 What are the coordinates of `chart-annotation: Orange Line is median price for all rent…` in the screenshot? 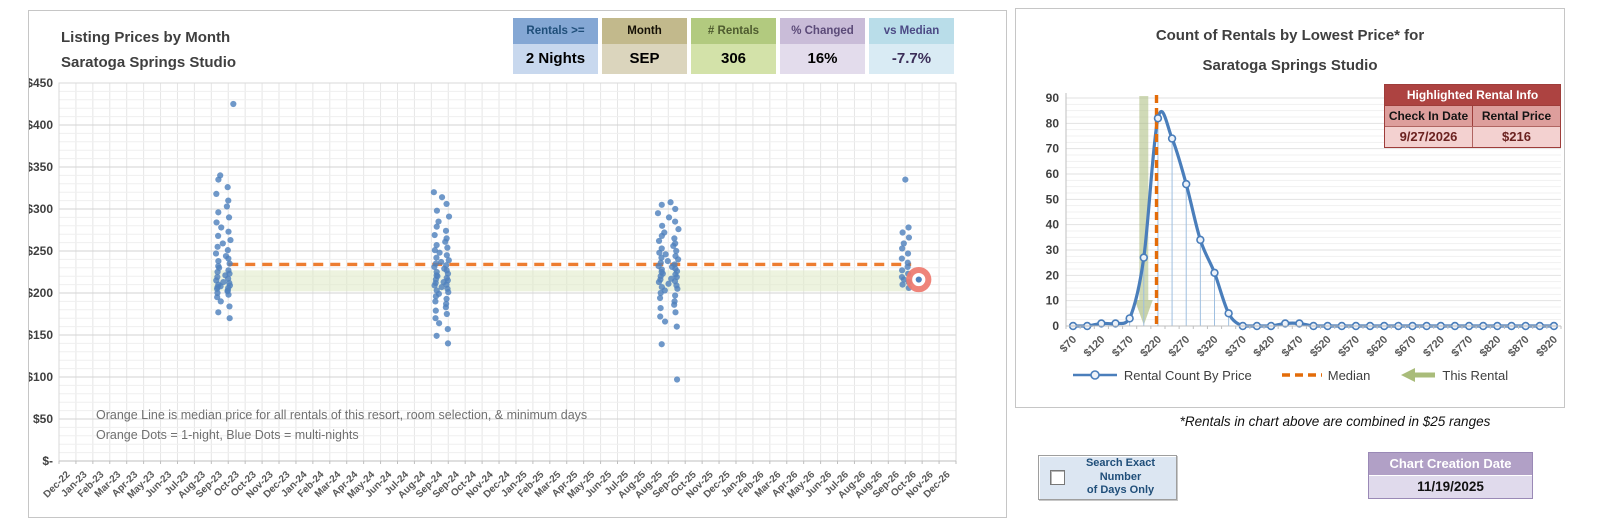 It's located at (341, 425).